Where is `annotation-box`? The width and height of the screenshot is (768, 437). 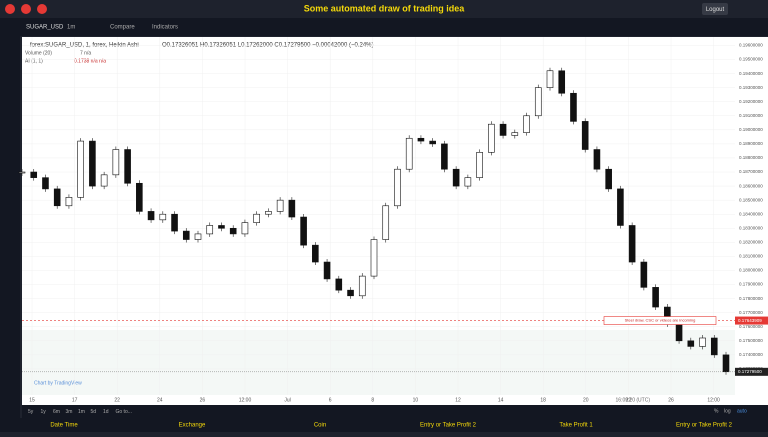 annotation-box is located at coordinates (660, 320).